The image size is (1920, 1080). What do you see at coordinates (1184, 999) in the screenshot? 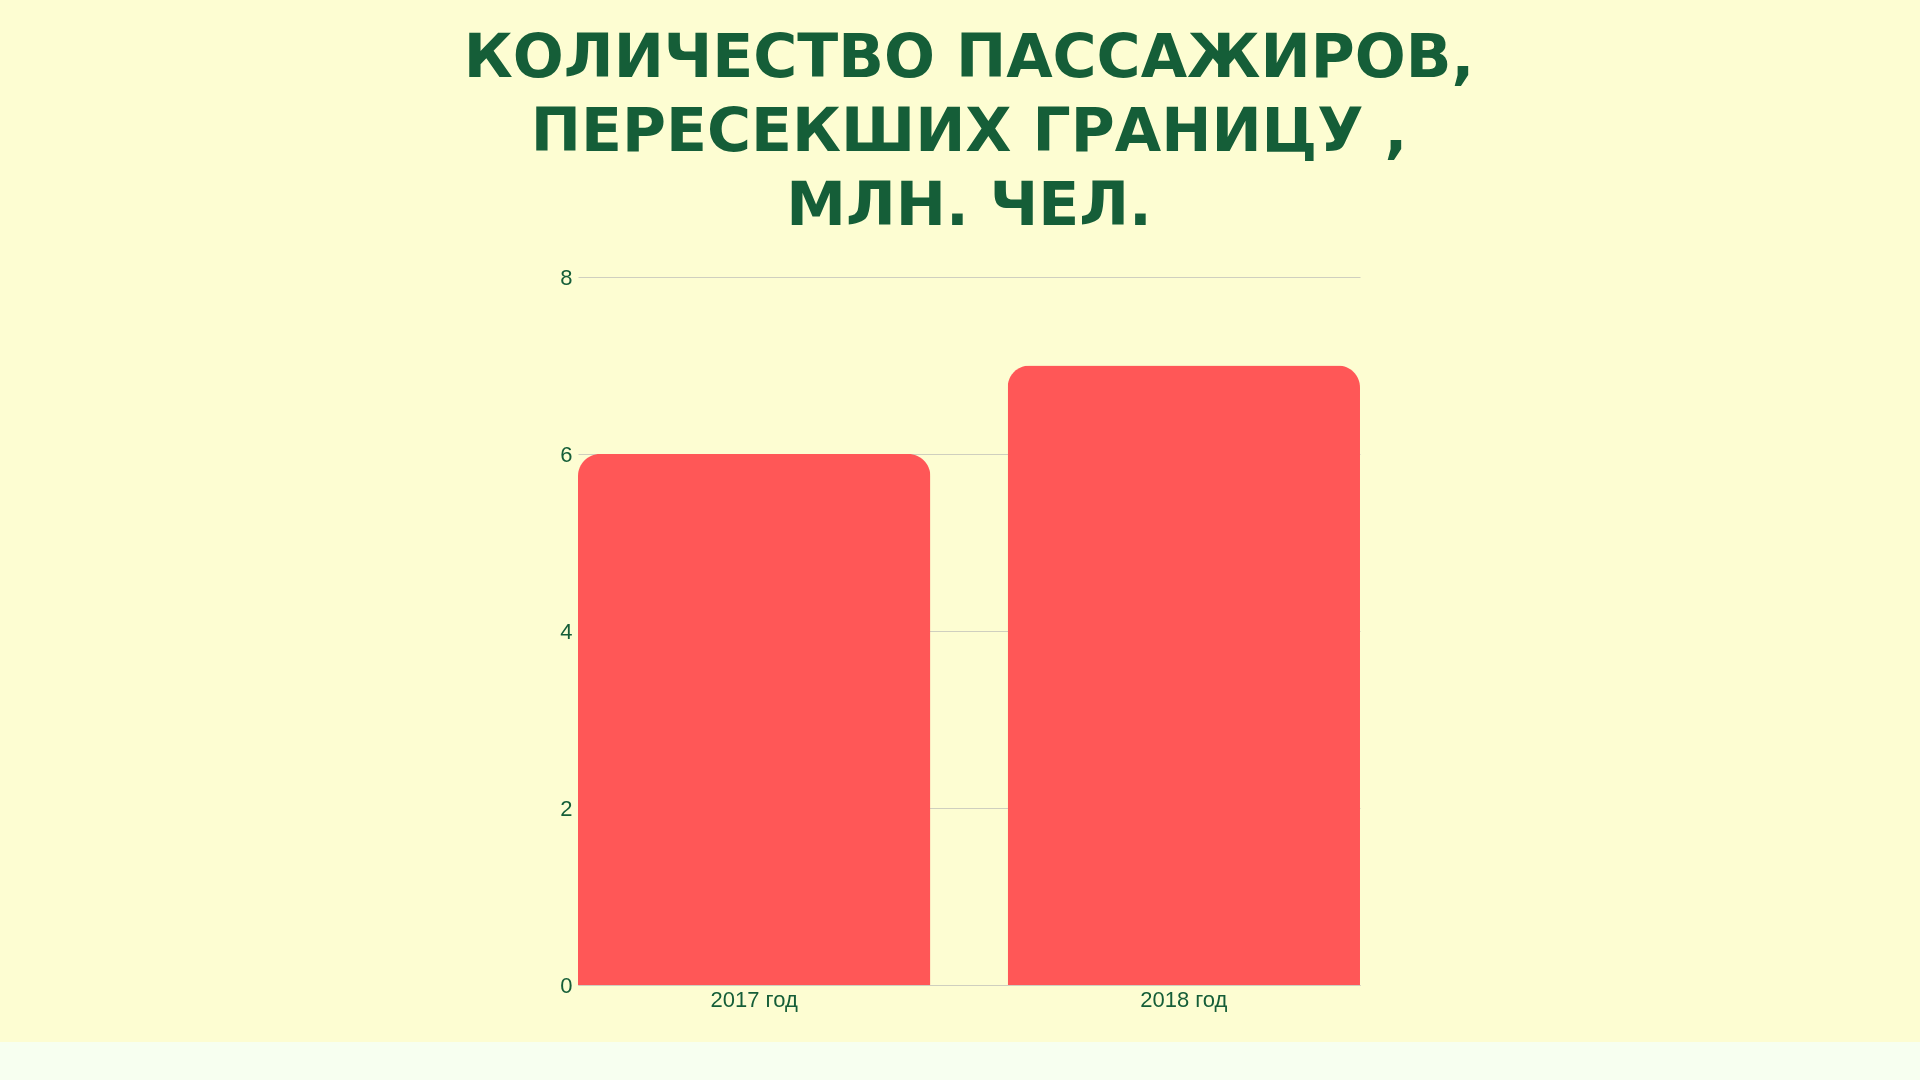
I see `x-tick-label: 2018 год` at bounding box center [1184, 999].